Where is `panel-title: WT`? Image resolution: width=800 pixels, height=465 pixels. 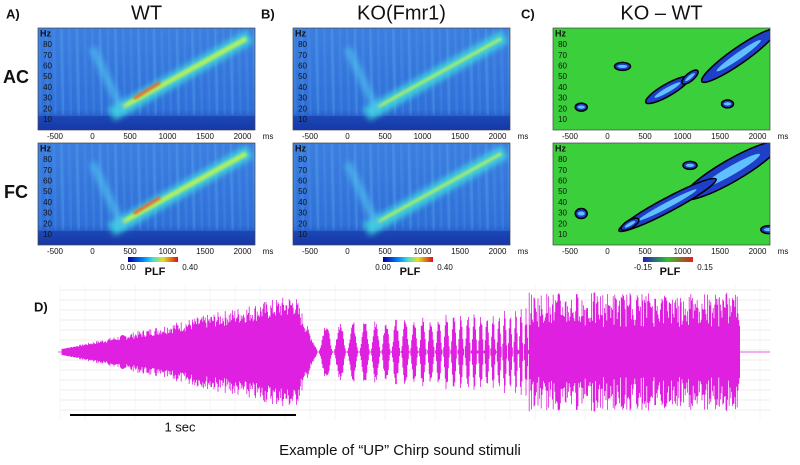
panel-title: WT is located at coordinates (146, 13).